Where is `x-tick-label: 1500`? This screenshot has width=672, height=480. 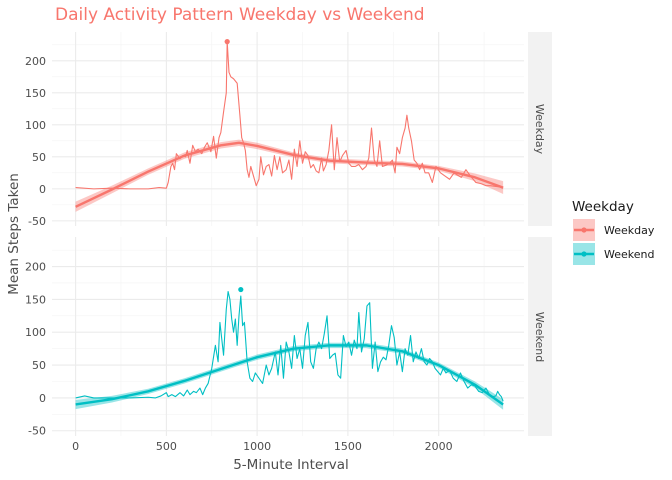 x-tick-label: 1500 is located at coordinates (348, 446).